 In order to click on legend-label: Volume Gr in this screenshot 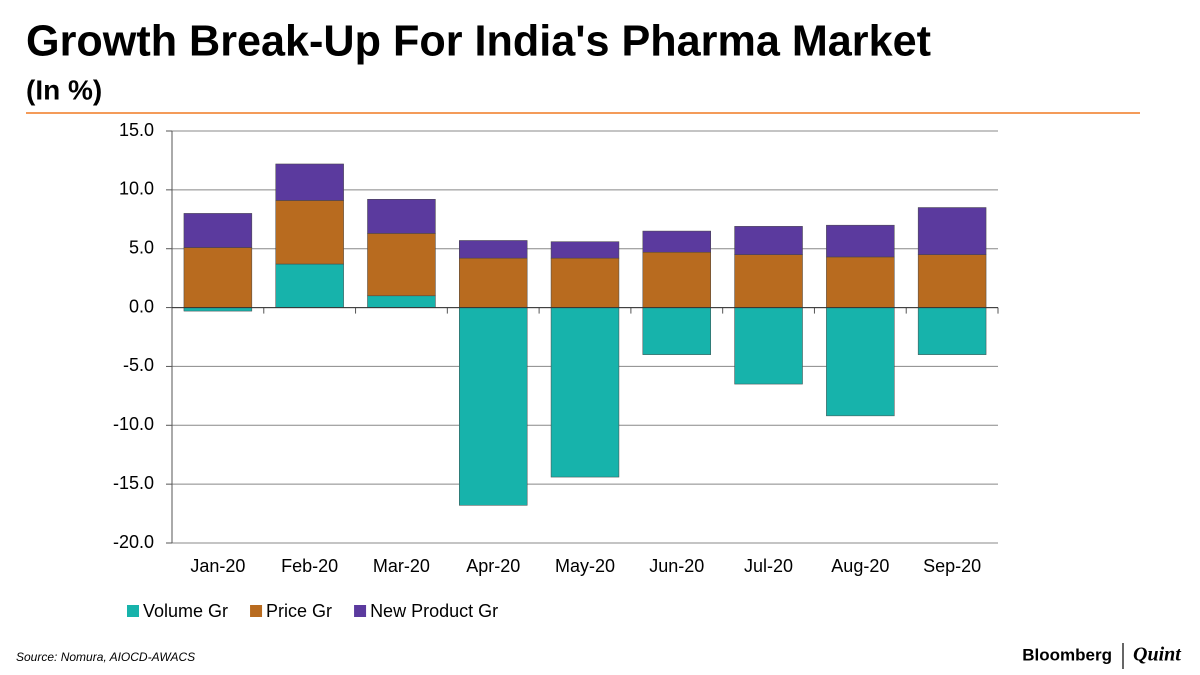, I will do `click(185, 611)`.